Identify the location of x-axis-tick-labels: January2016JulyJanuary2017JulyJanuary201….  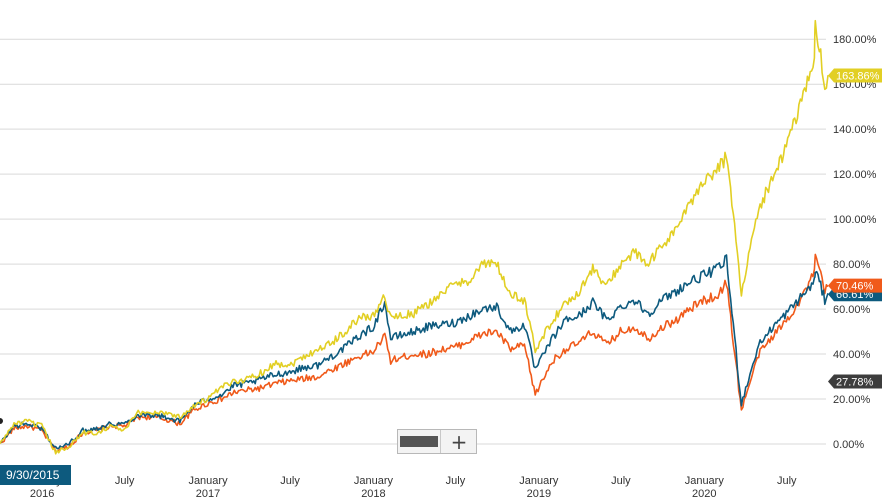
(410, 487).